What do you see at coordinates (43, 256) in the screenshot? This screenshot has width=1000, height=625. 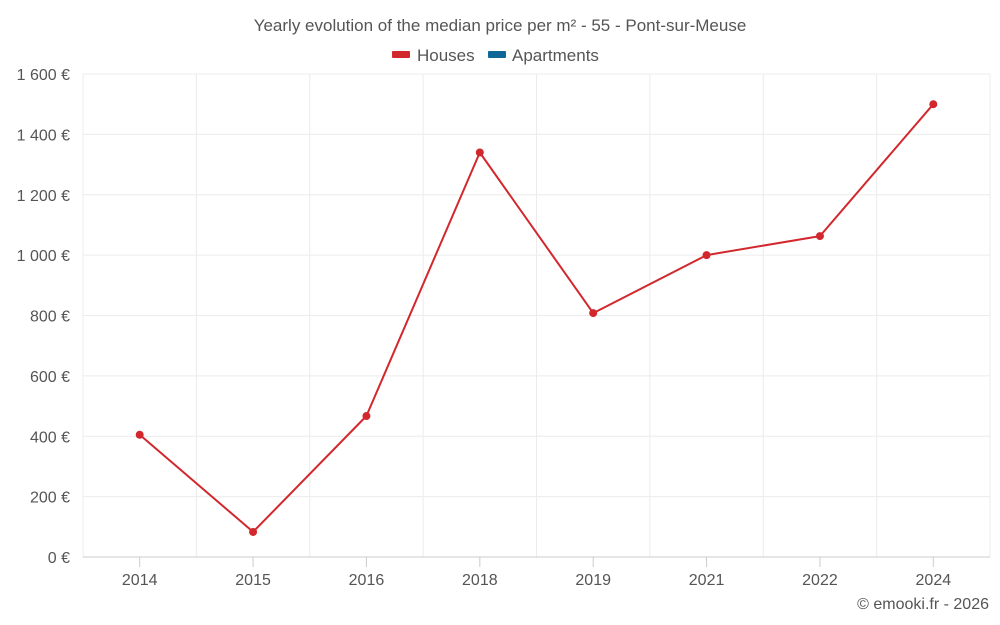 I see `y-tick-label: 1 000 €` at bounding box center [43, 256].